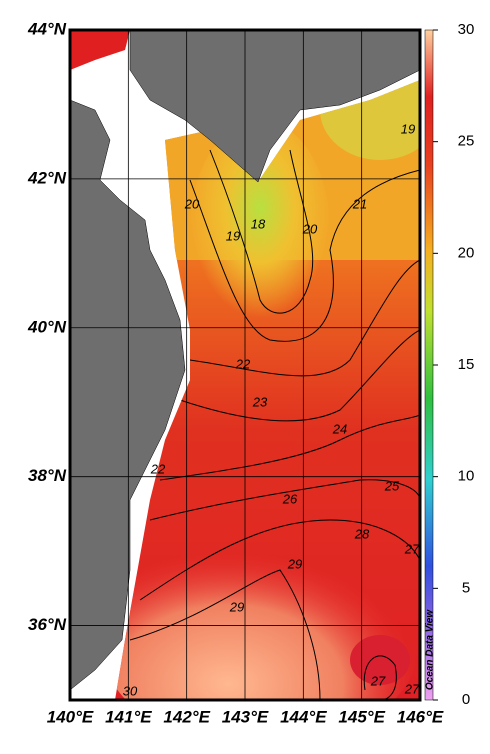 The image size is (490, 754). I want to click on y-tick-label: 44°N, so click(47, 28).